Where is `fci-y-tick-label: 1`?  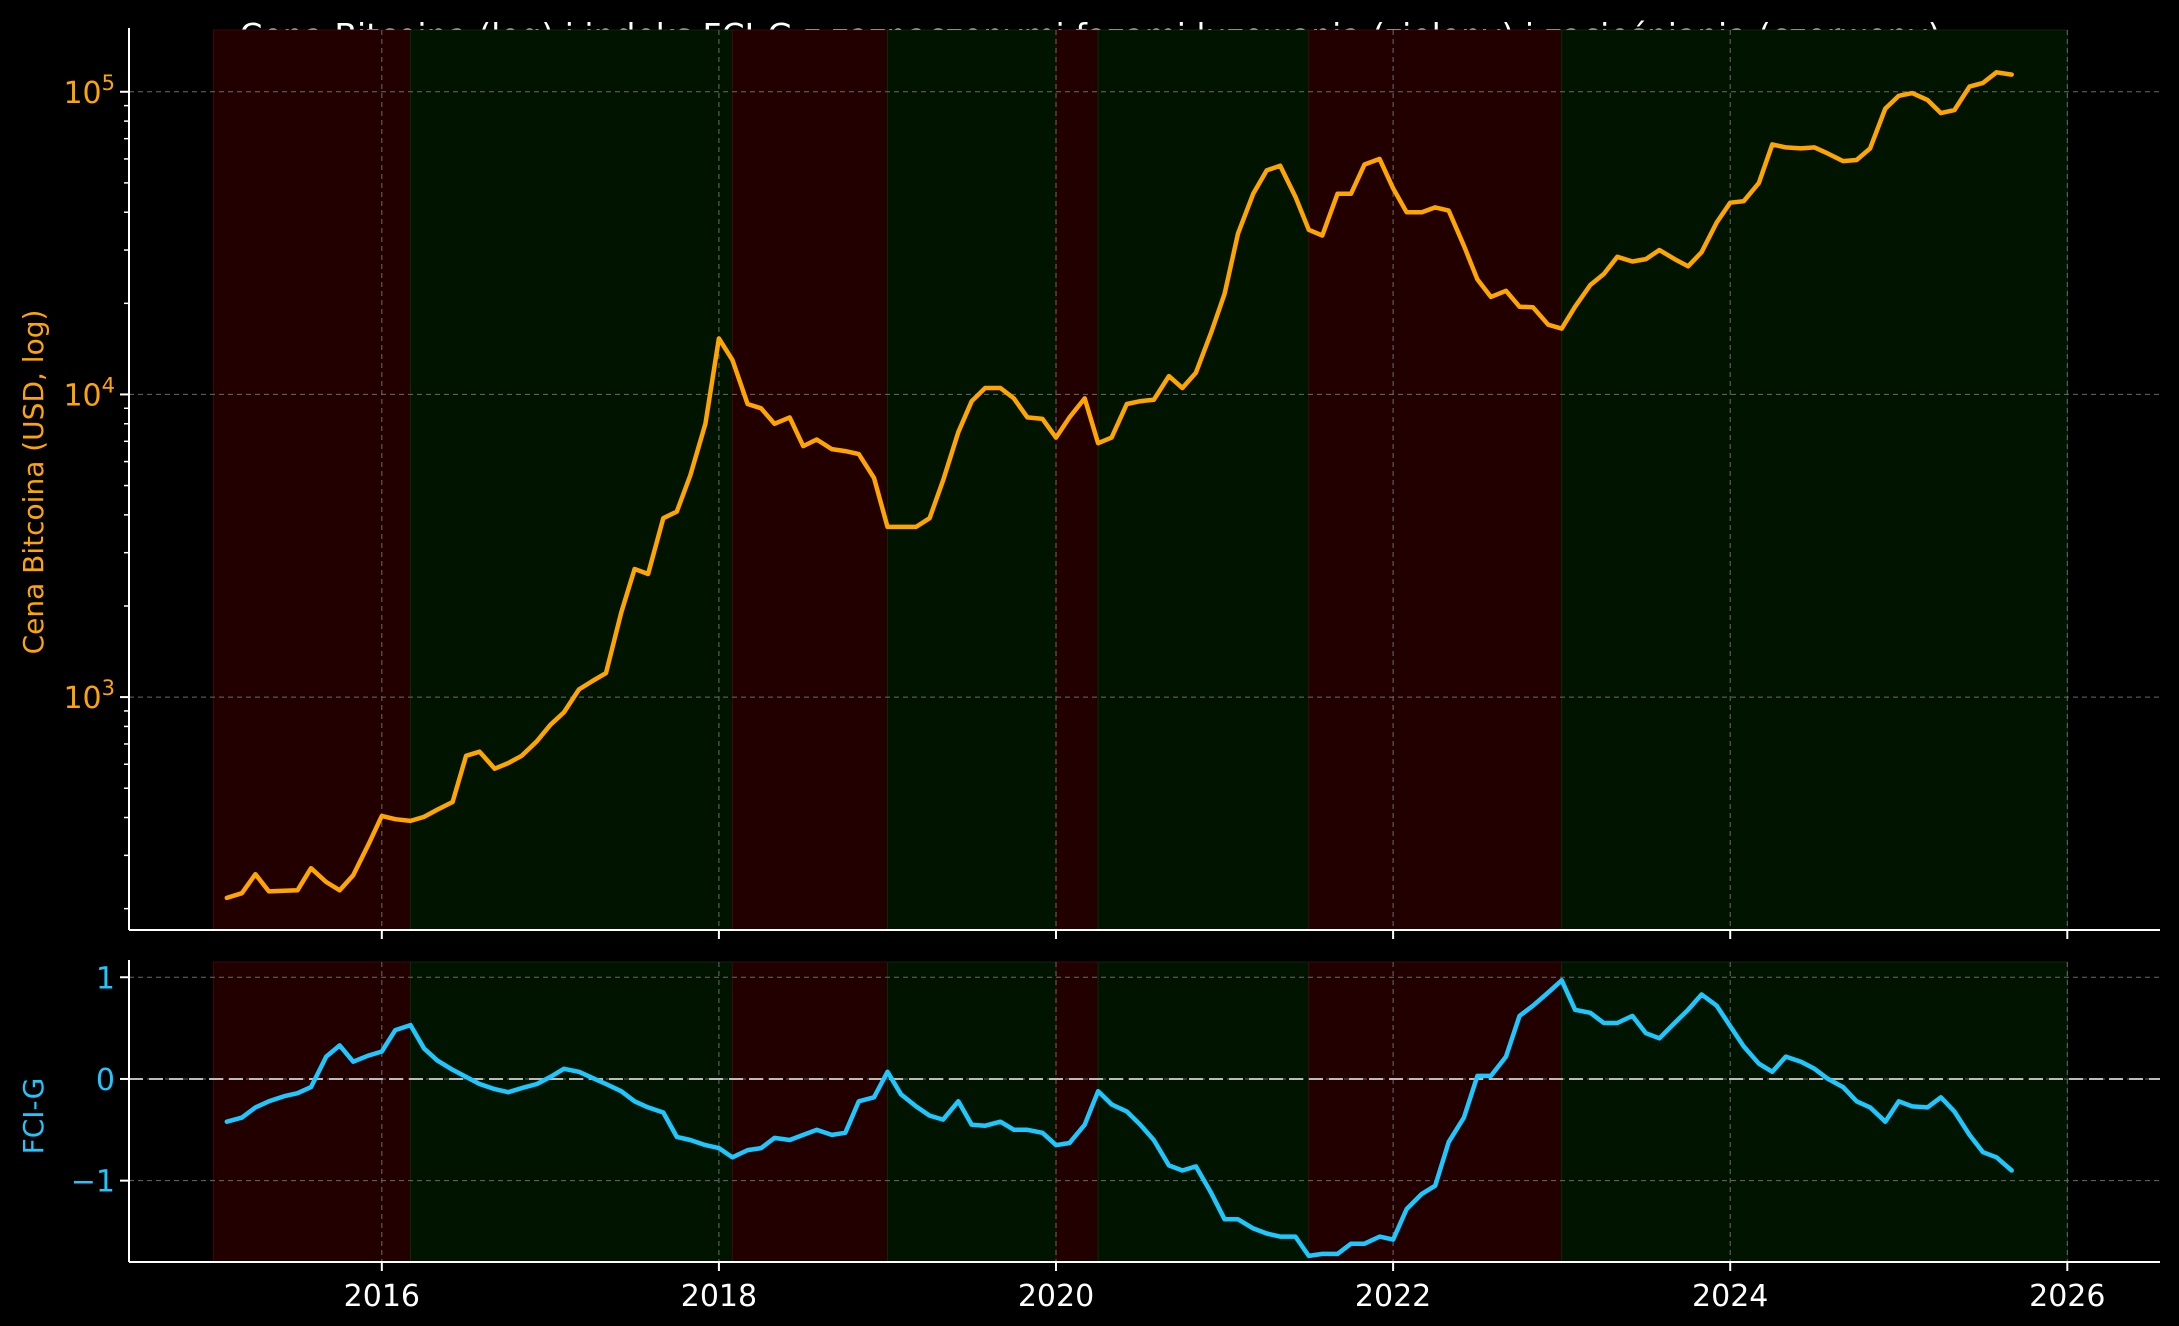
fci-y-tick-label: 1 is located at coordinates (105, 978).